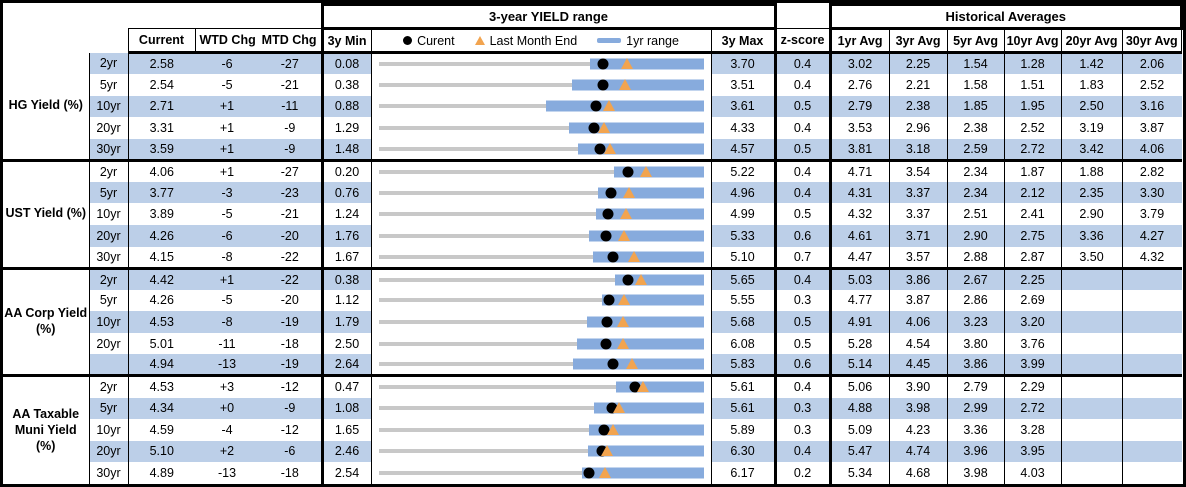 This screenshot has width=1186, height=487. What do you see at coordinates (1151, 236) in the screenshot?
I see `avg-cell: 4.27` at bounding box center [1151, 236].